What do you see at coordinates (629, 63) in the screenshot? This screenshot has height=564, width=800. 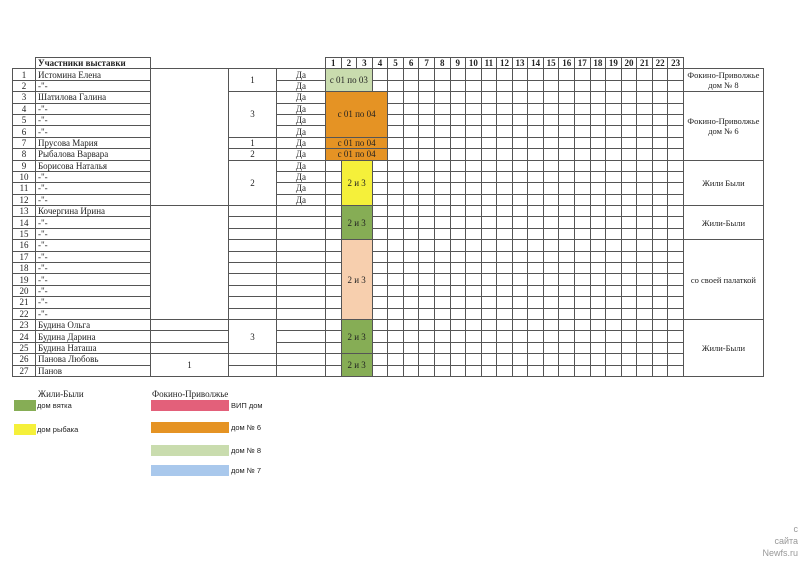 I see `day-header: 20` at bounding box center [629, 63].